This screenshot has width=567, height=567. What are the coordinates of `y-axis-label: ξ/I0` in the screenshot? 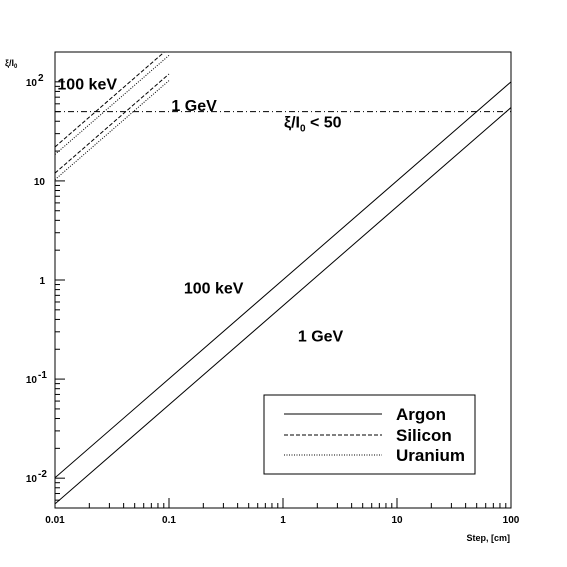 It's located at (11, 64).